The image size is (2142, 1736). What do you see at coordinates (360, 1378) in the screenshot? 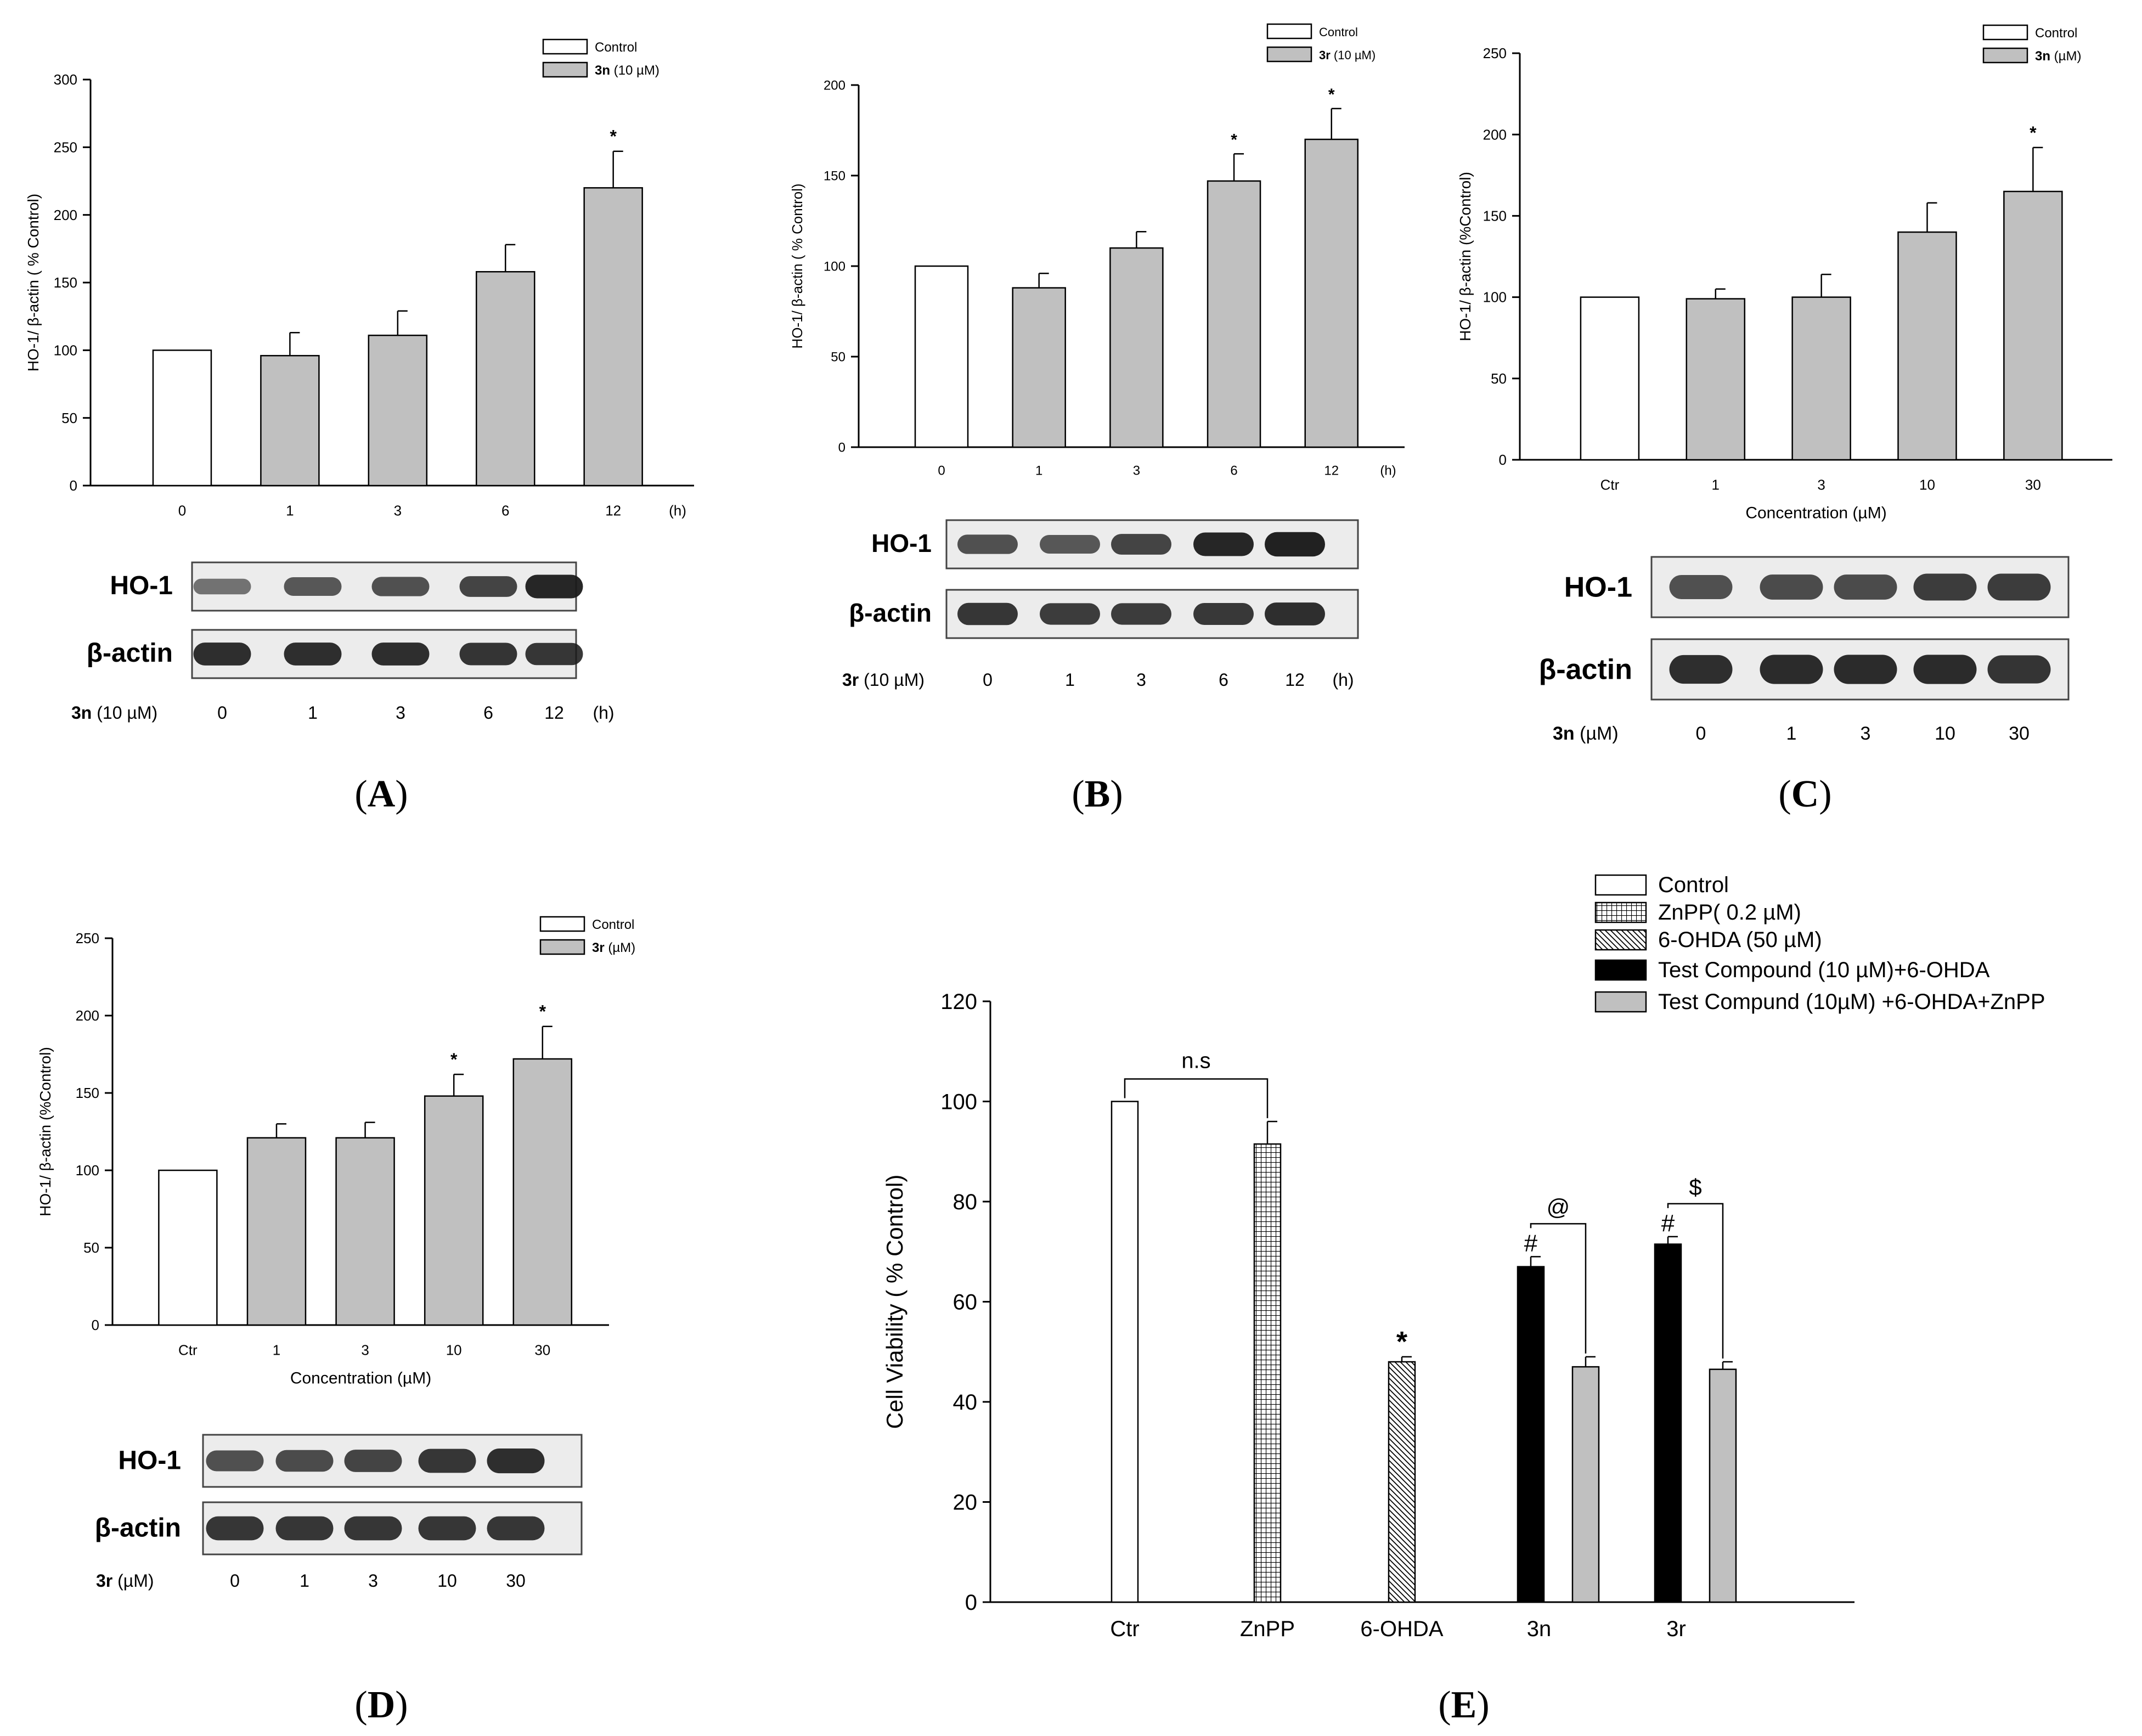
I see `x-axis-title: Concentration (µM)` at bounding box center [360, 1378].